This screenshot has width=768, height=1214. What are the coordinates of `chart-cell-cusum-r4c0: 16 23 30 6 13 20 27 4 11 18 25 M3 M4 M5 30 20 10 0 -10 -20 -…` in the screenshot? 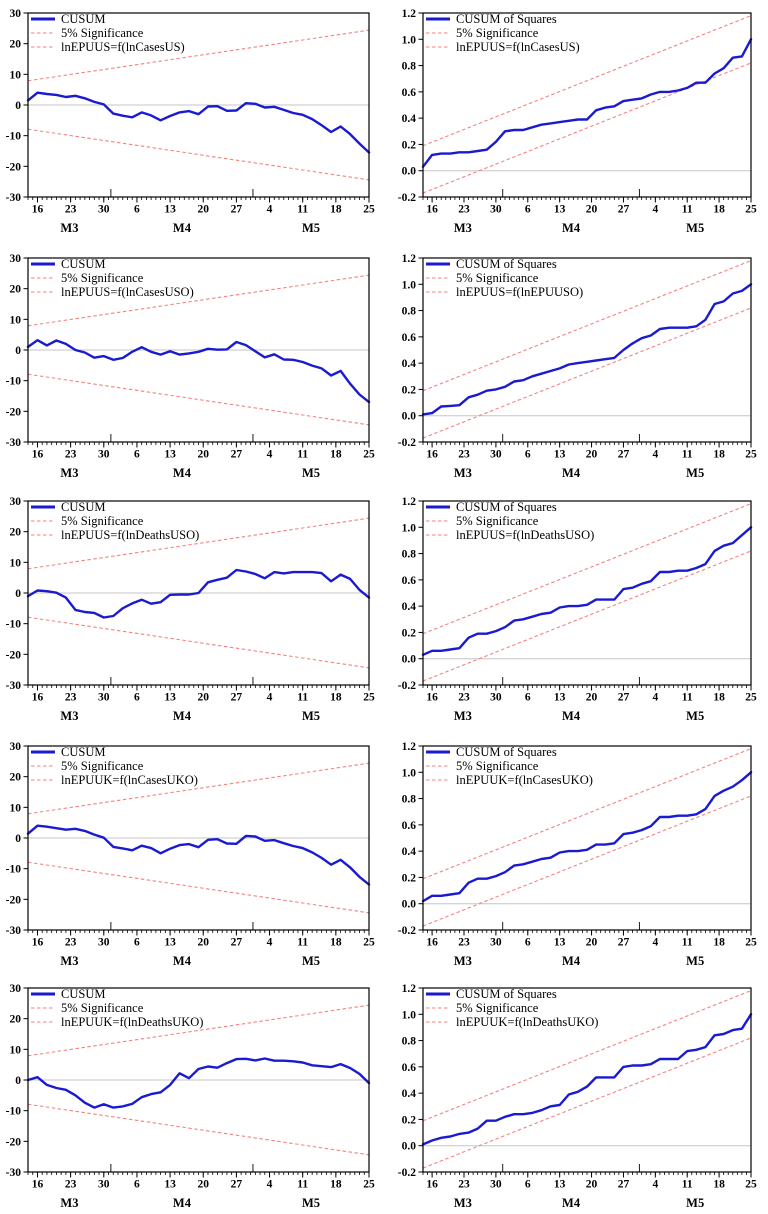 It's located at (192, 1094).